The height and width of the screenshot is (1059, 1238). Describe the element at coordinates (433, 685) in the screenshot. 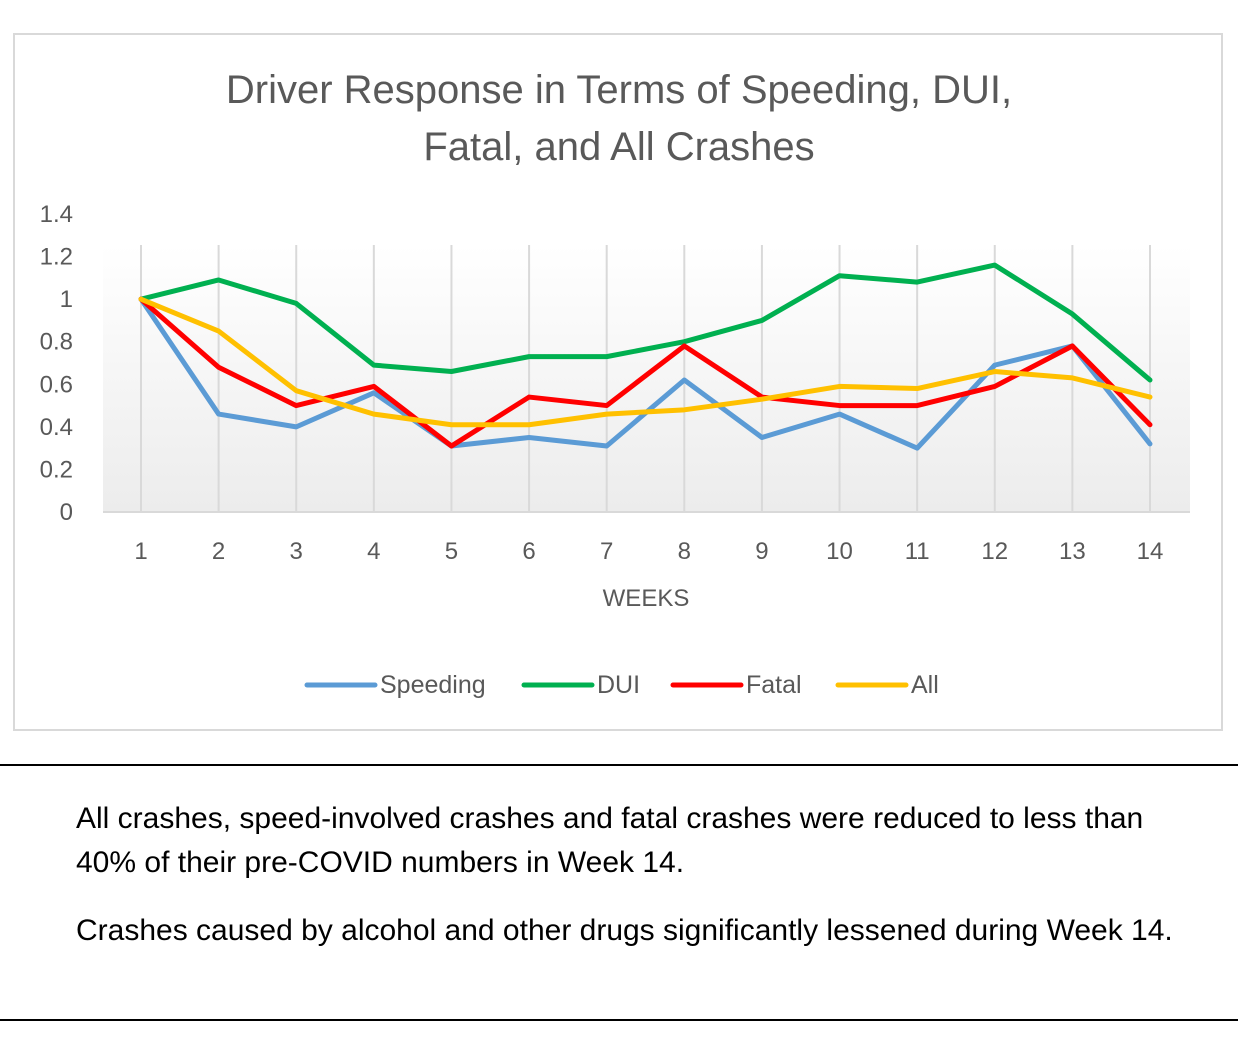

I see `legend-label-speeding: Speeding` at that location.